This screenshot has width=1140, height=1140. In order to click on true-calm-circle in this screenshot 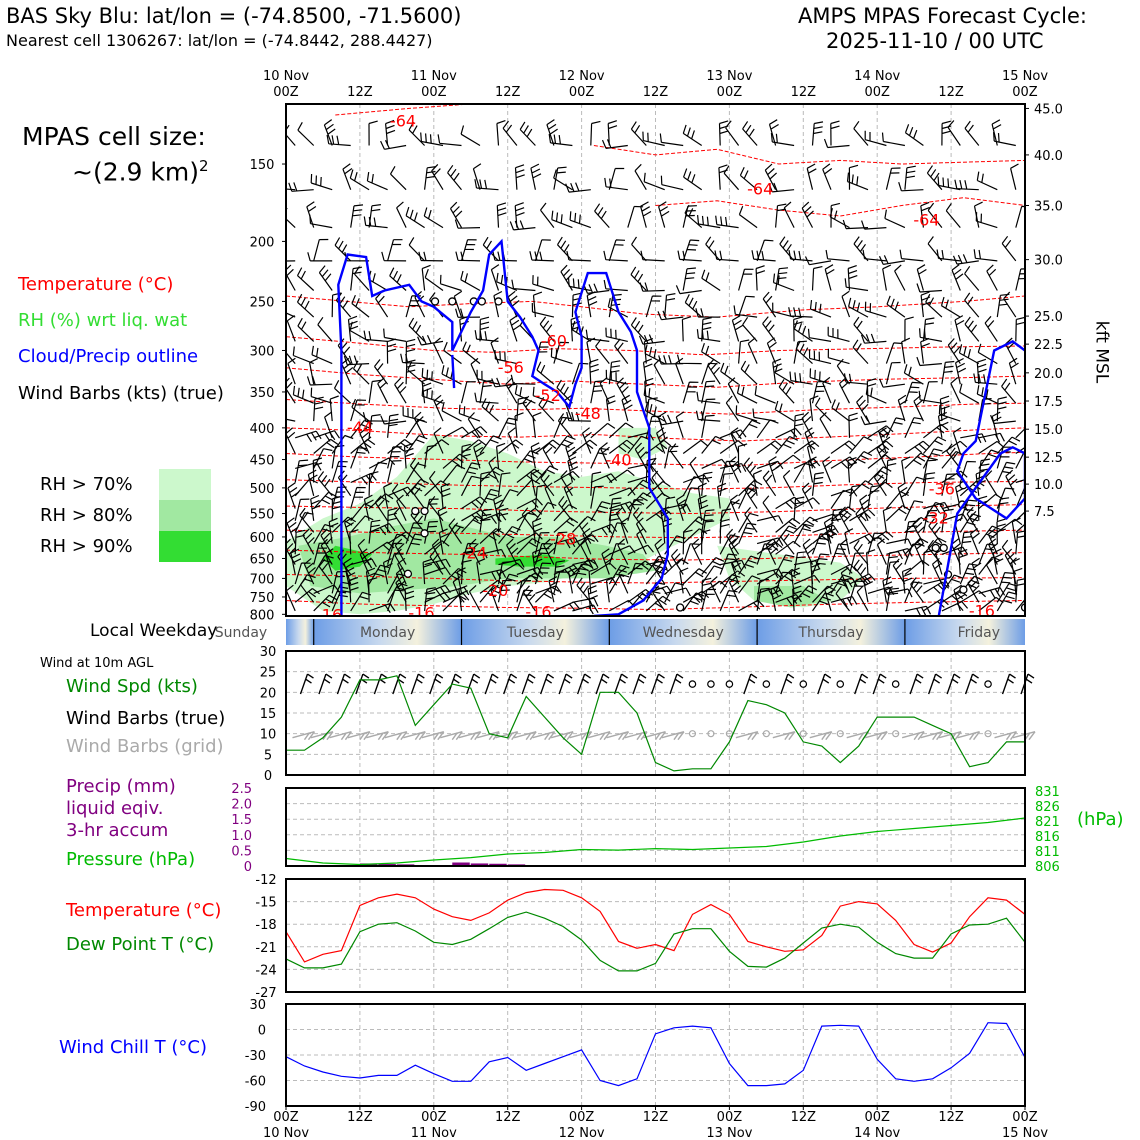, I will do `click(729, 684)`.